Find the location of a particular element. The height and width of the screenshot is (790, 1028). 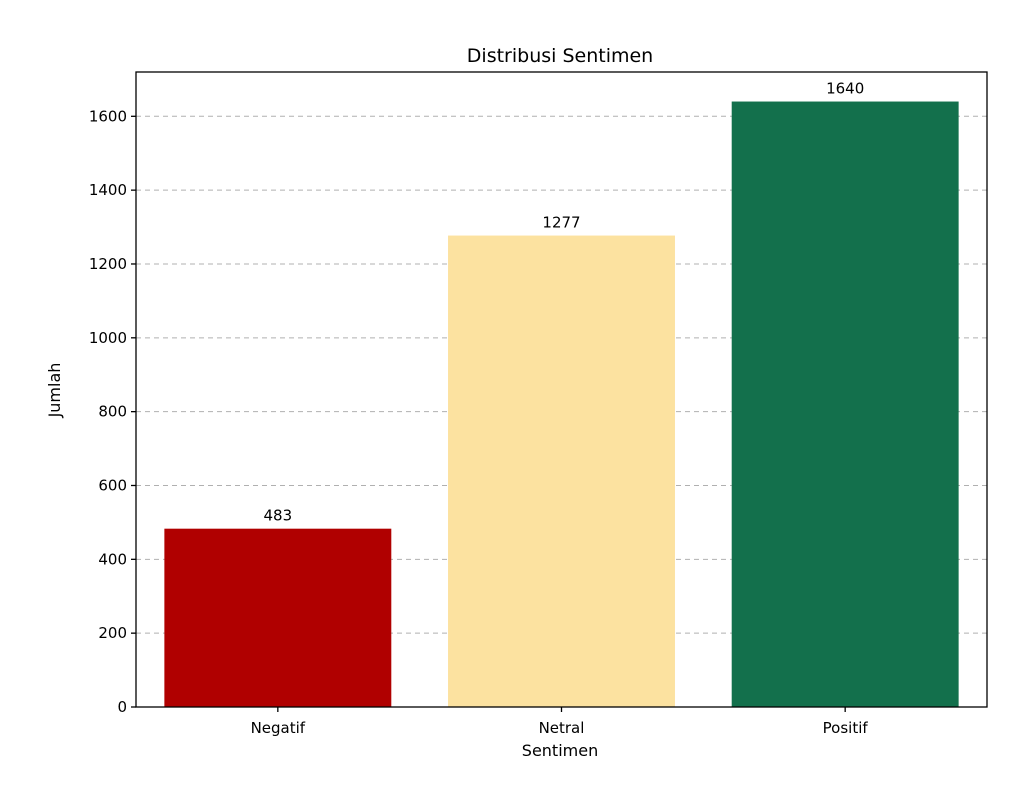

x-axis-ticks: Negatif Netral Positif is located at coordinates (560, 722).